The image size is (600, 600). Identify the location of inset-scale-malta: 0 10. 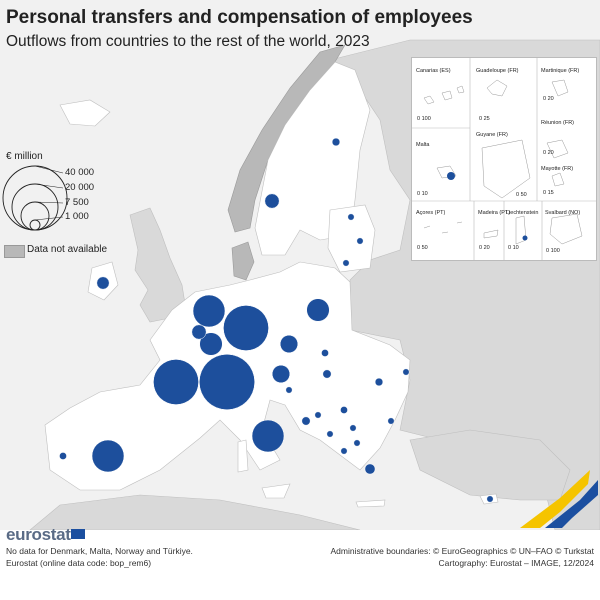
(422, 194).